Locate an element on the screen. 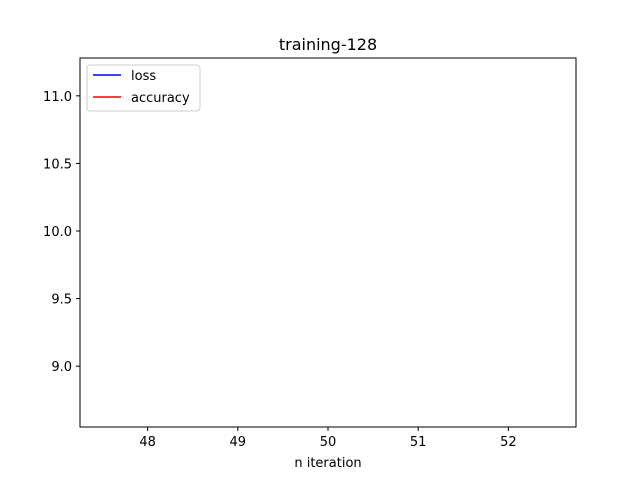  legend-box is located at coordinates (143, 88).